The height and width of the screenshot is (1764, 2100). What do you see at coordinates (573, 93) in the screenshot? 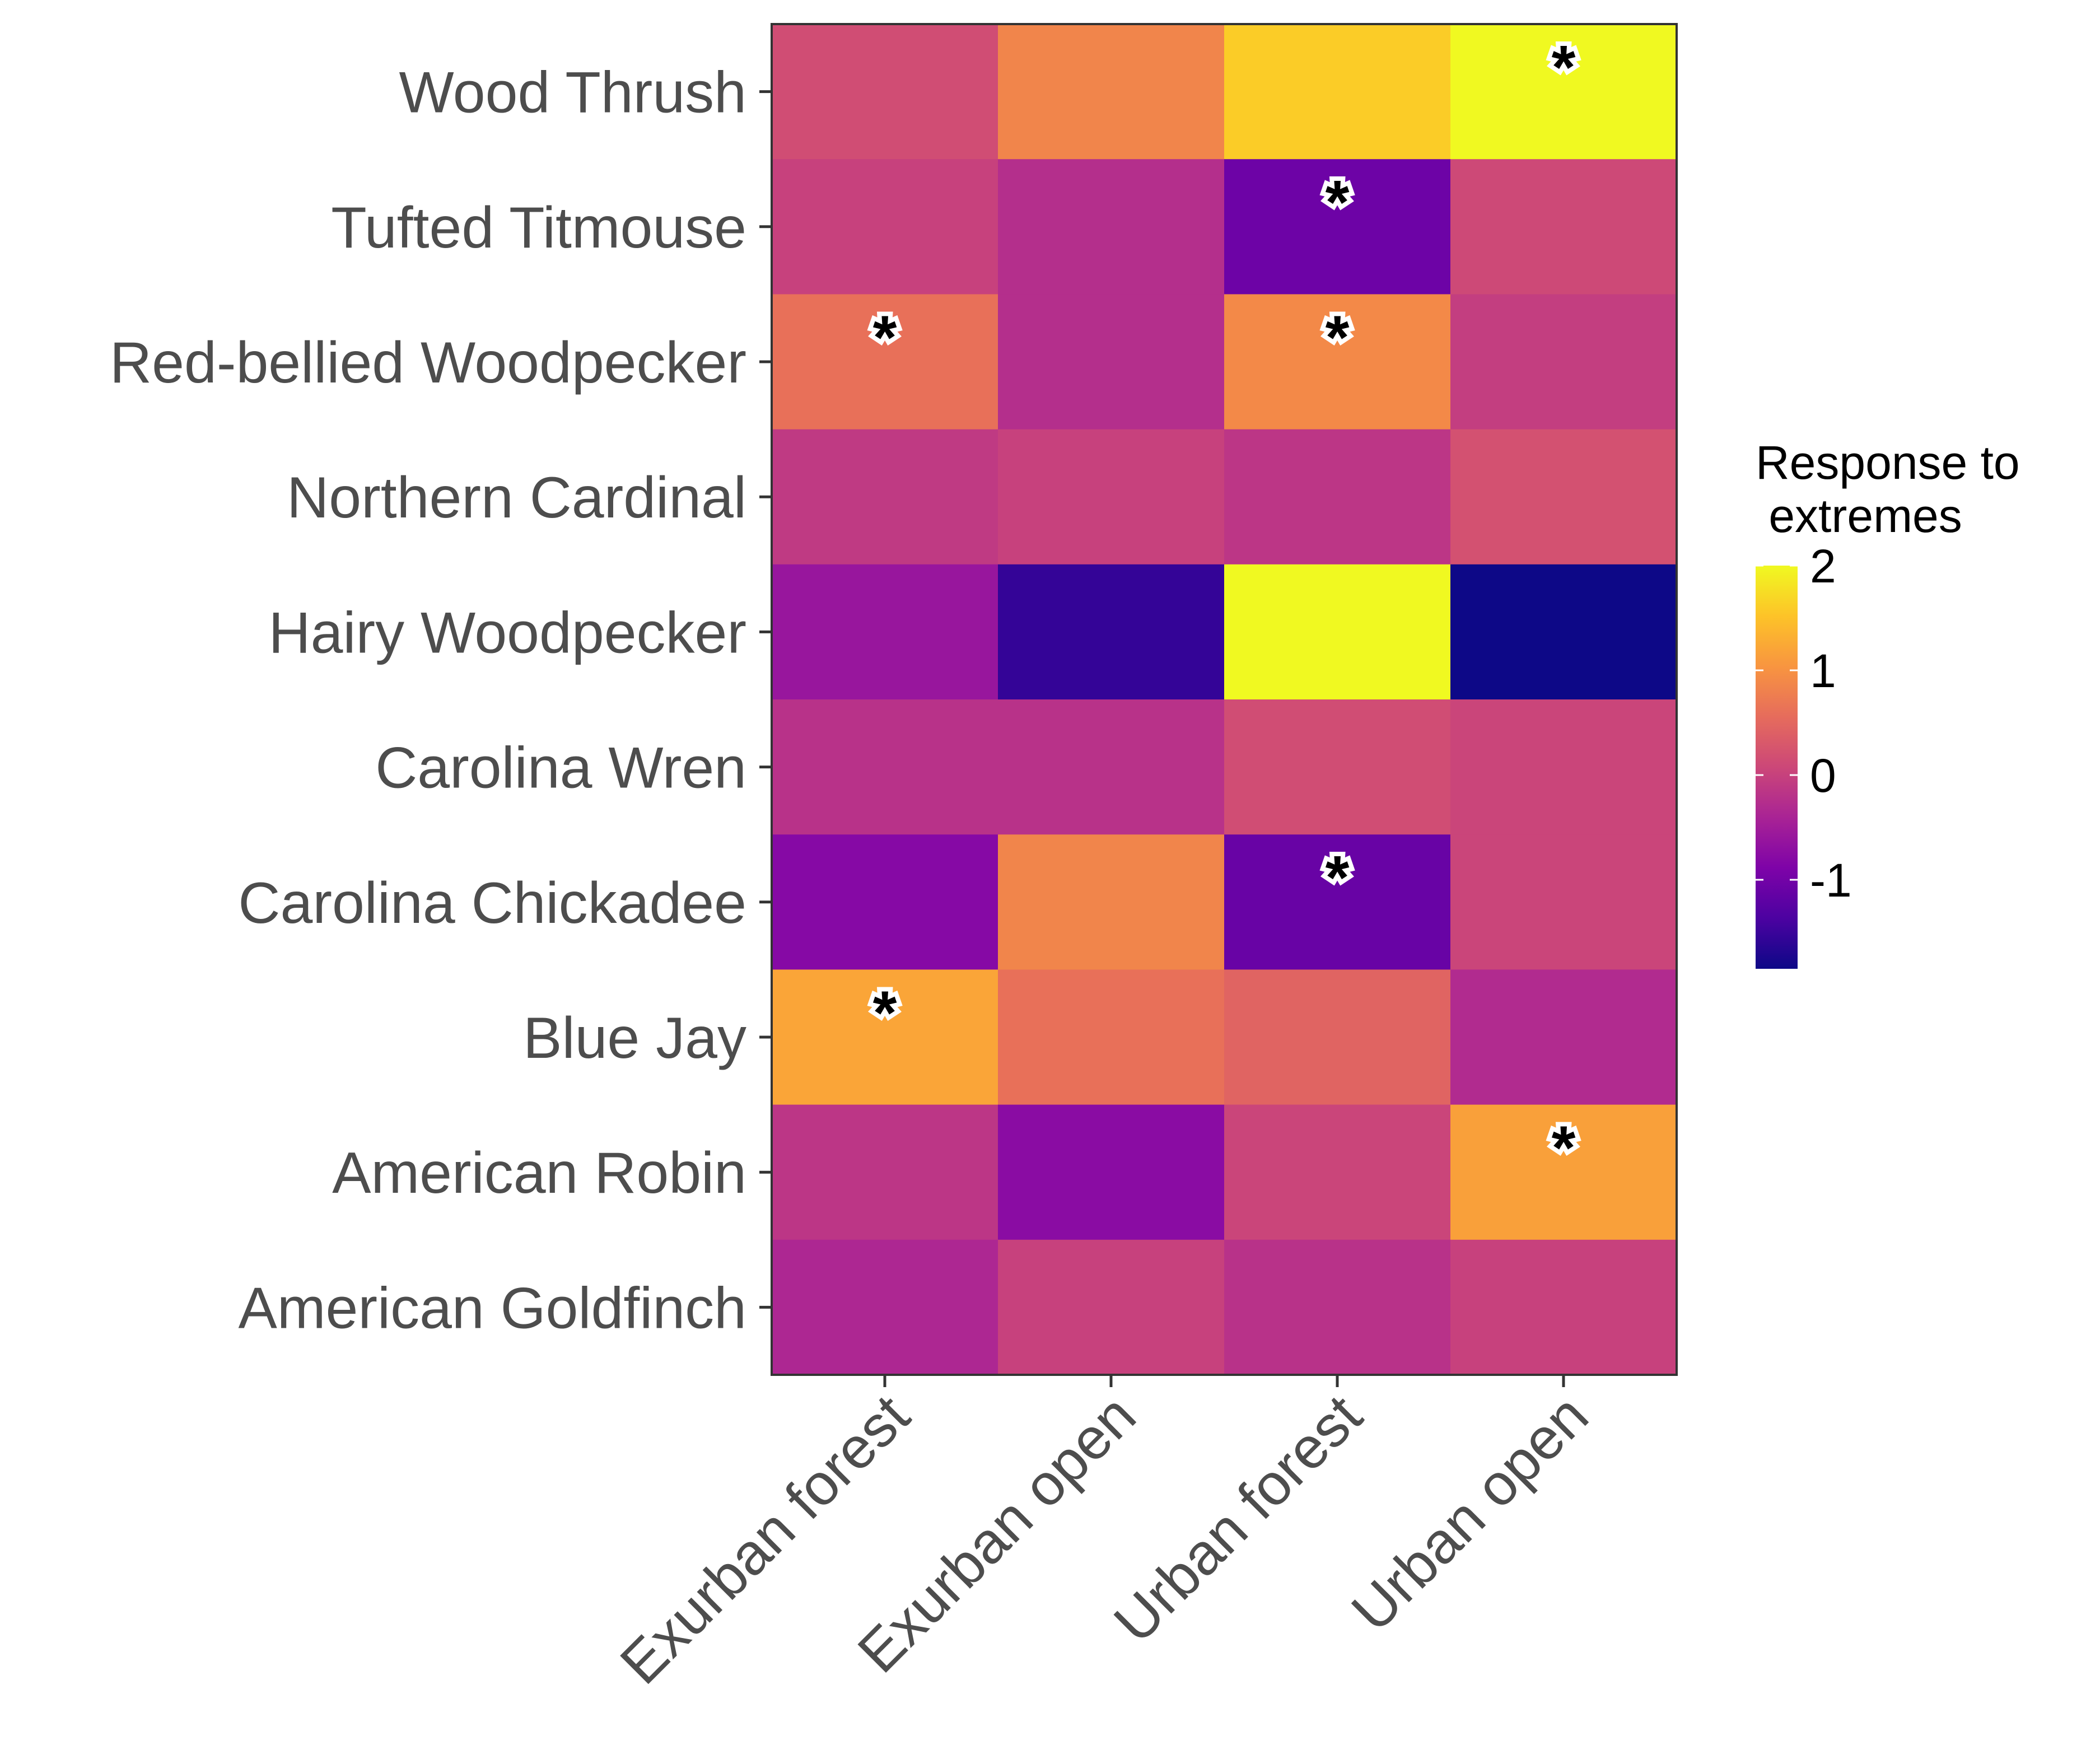
I see `y-tick-label-wood-thrush: Wood Thrush` at bounding box center [573, 93].